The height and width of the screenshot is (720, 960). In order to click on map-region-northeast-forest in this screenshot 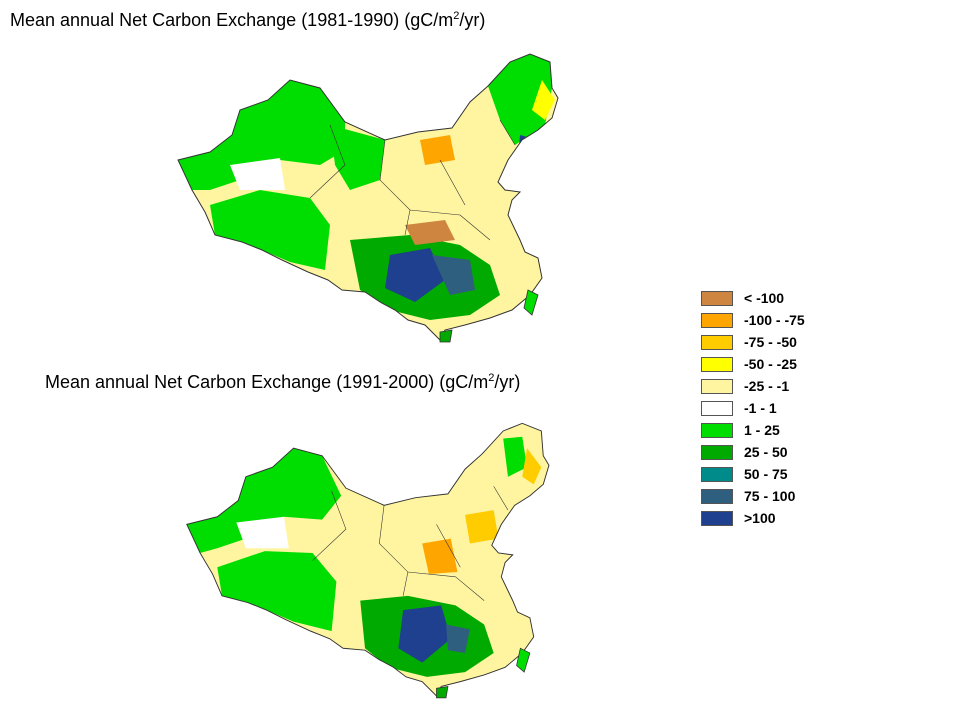, I will do `click(515, 456)`.